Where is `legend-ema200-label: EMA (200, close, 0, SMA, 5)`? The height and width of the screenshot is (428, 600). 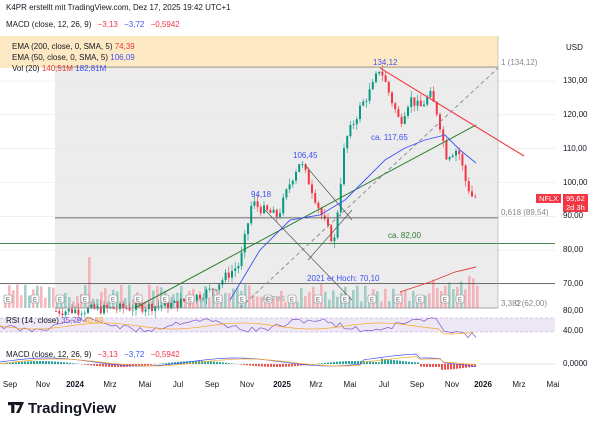
legend-ema200-label: EMA (200, close, 0, SMA, 5) is located at coordinates (62, 46).